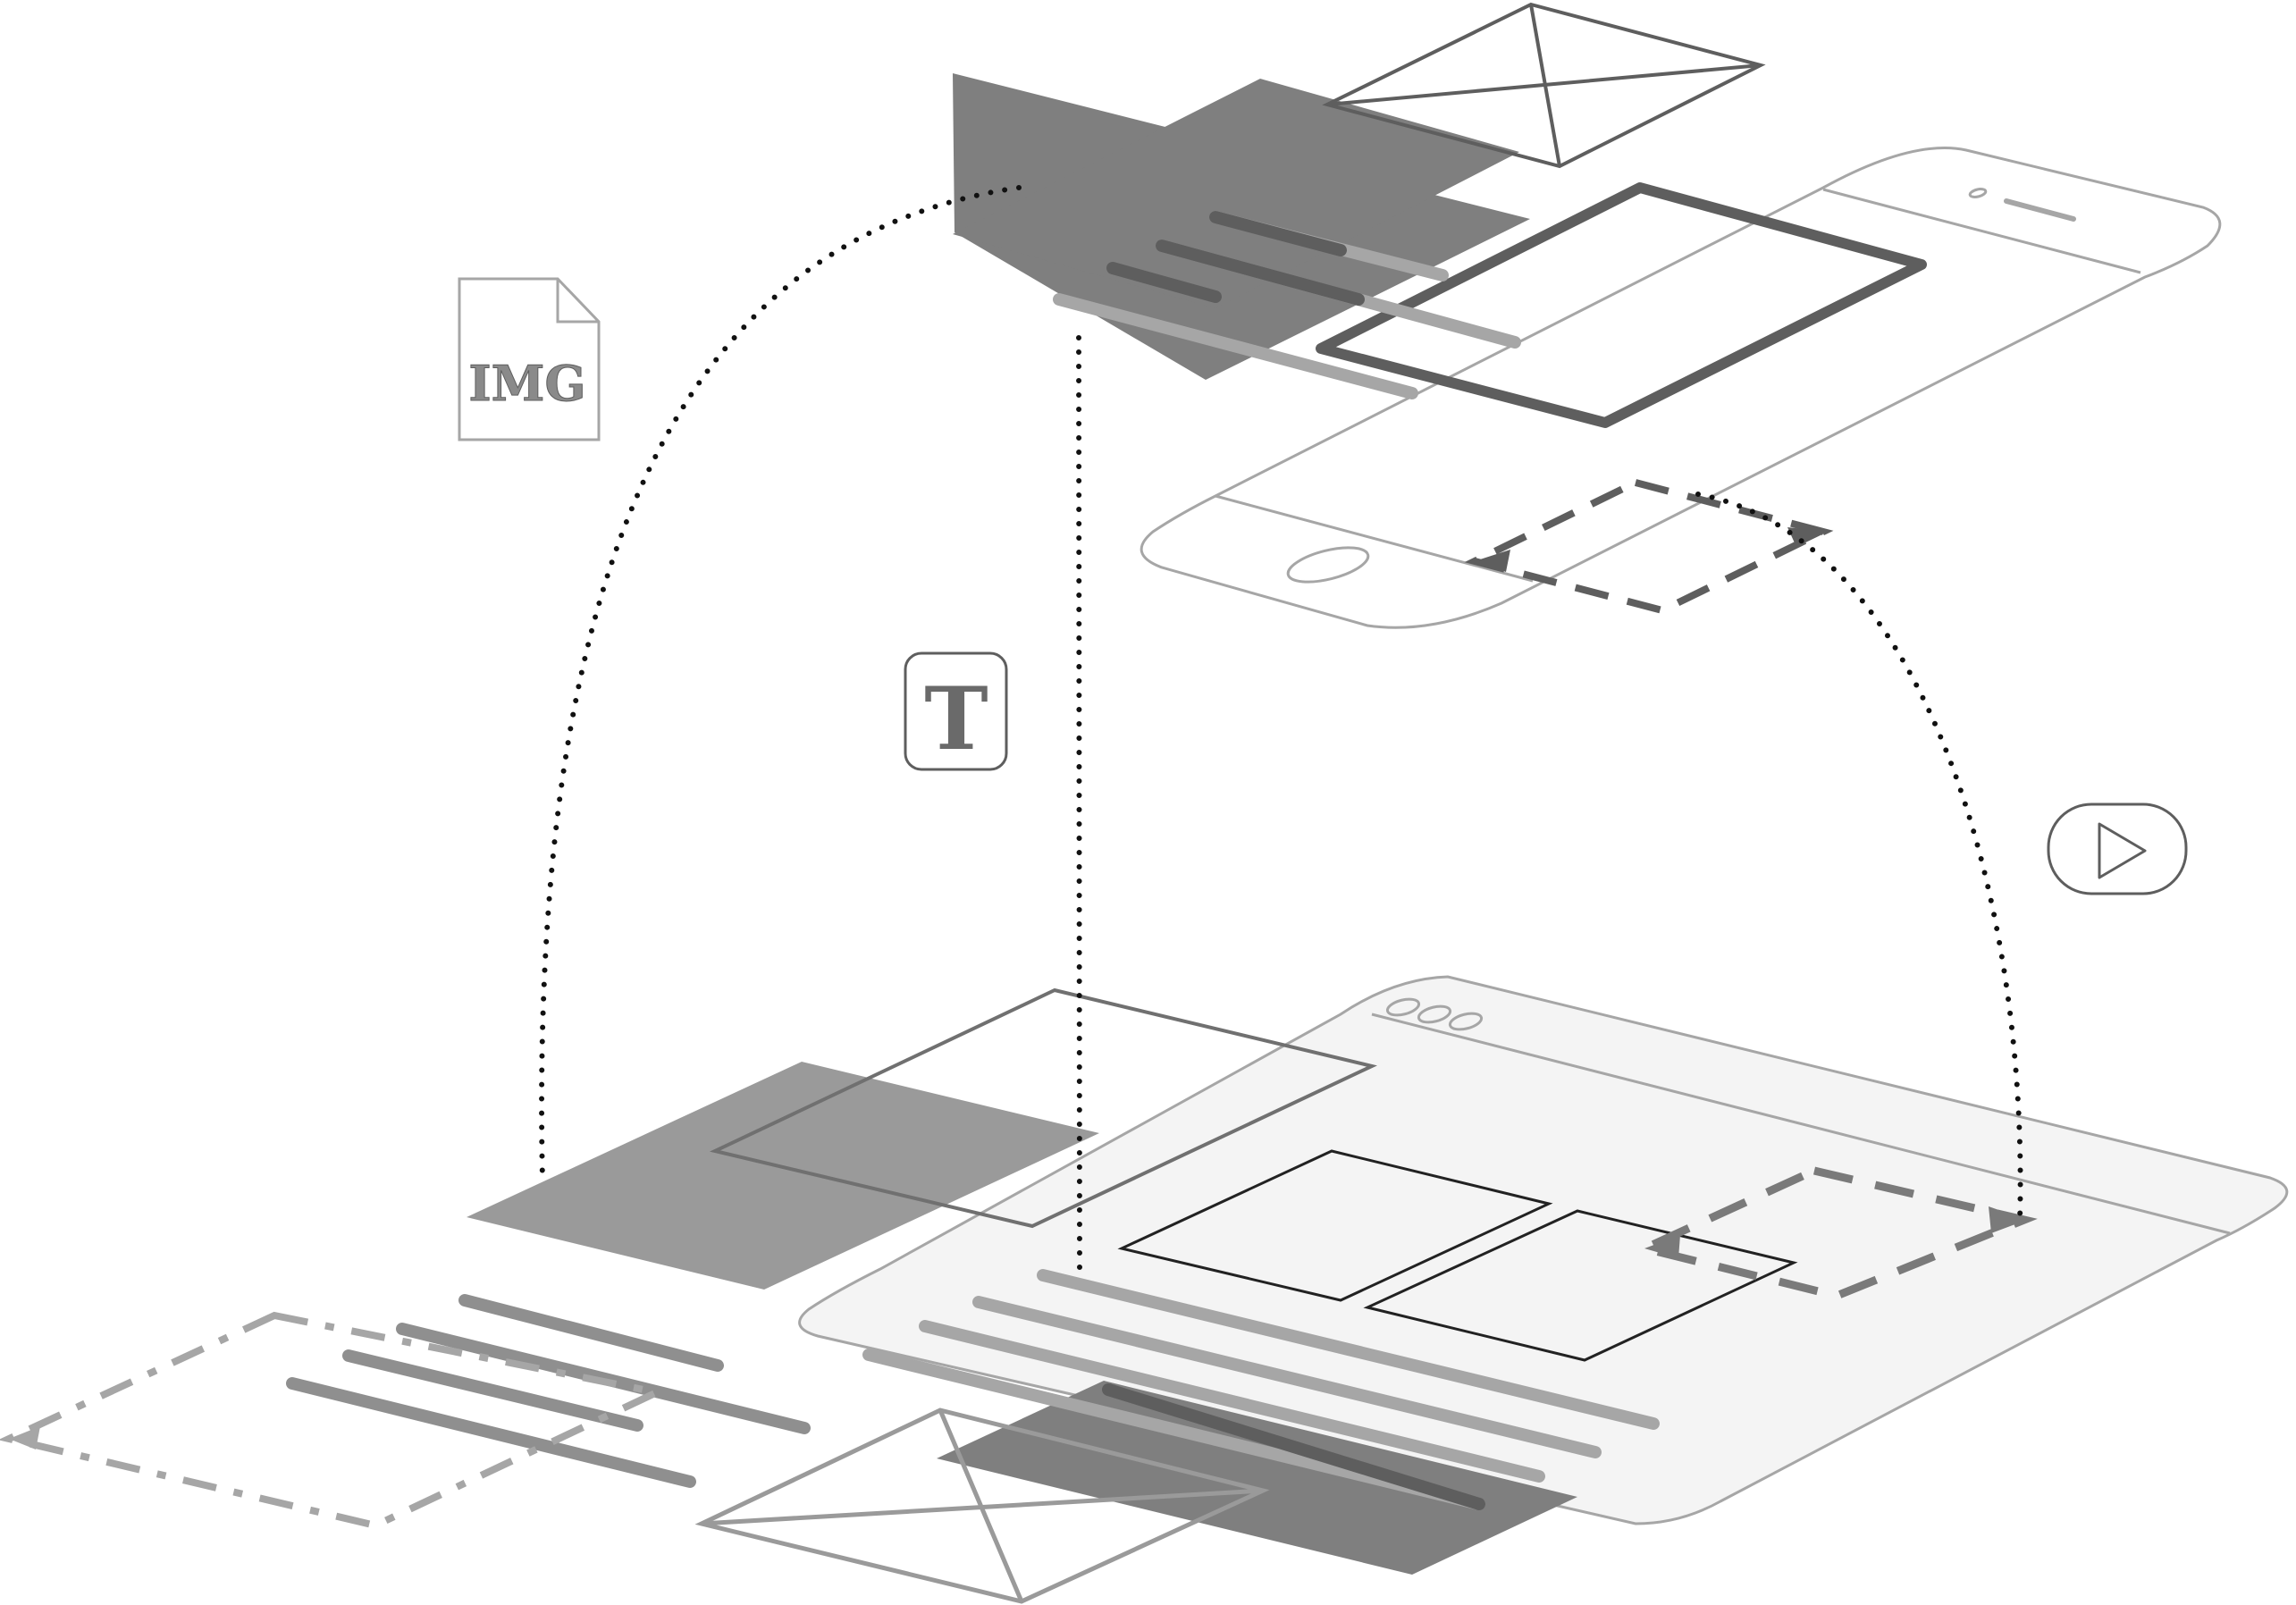  Describe the element at coordinates (1236, 193) in the screenshot. I see `image-placeholder-top-shape` at that location.